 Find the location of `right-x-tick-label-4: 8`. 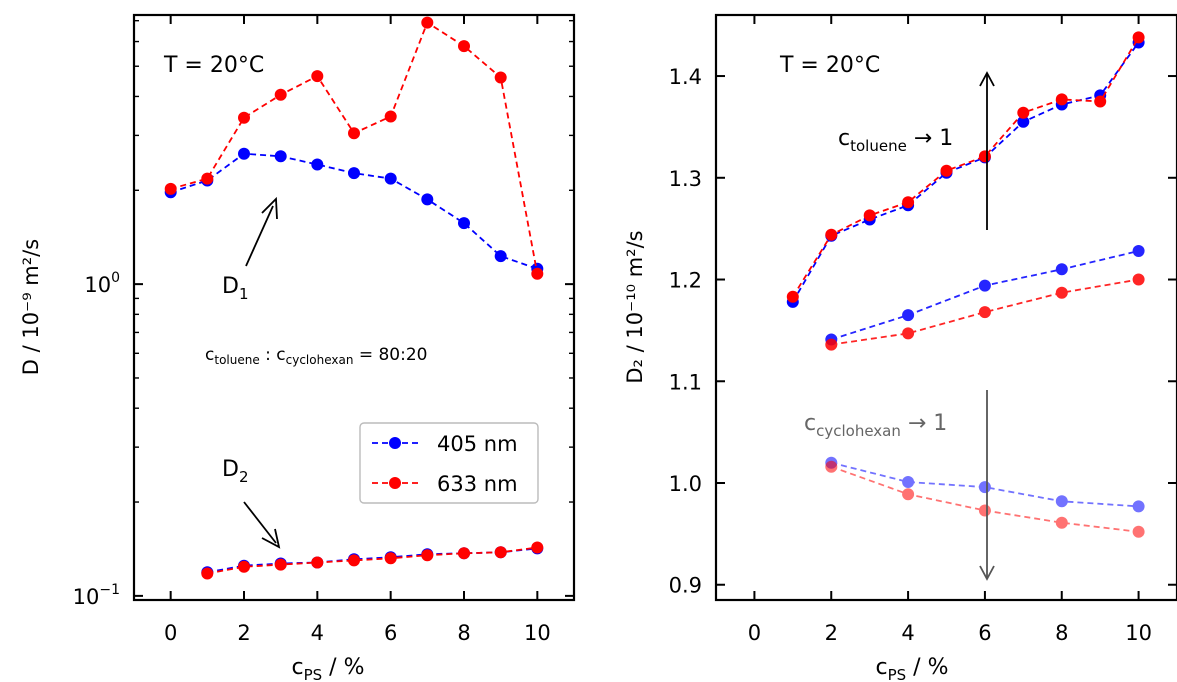

right-x-tick-label-4: 8 is located at coordinates (1061, 633).